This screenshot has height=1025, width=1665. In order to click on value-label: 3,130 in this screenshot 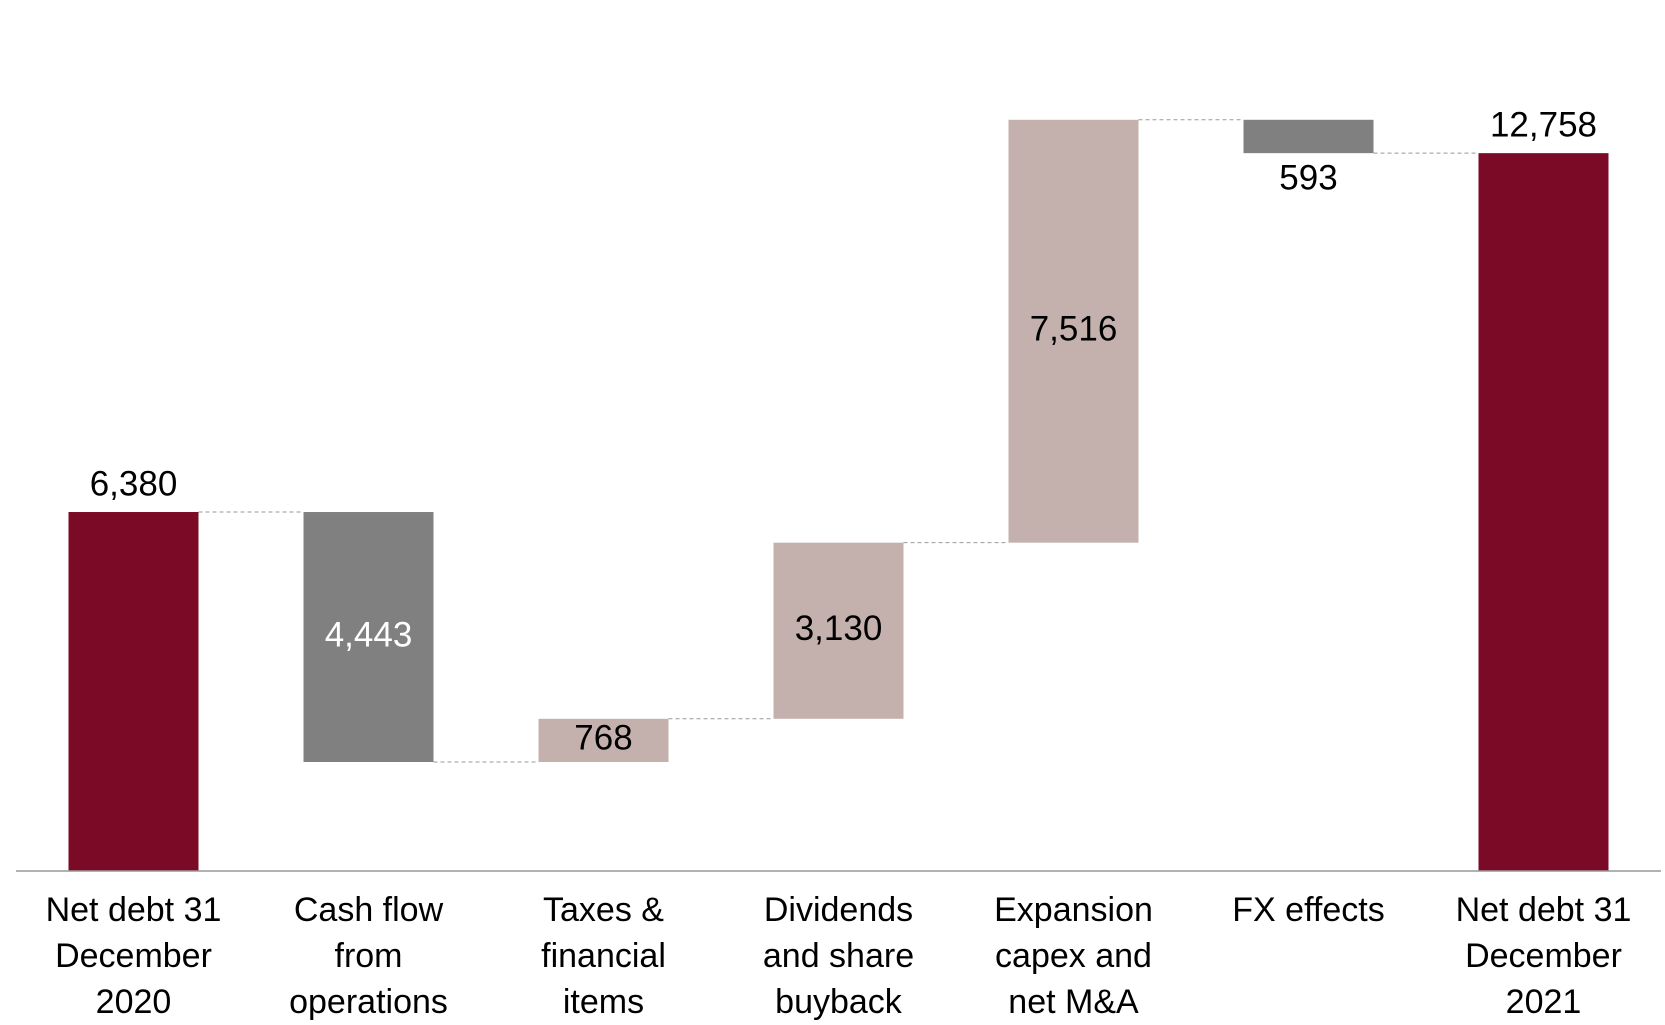, I will do `click(839, 628)`.